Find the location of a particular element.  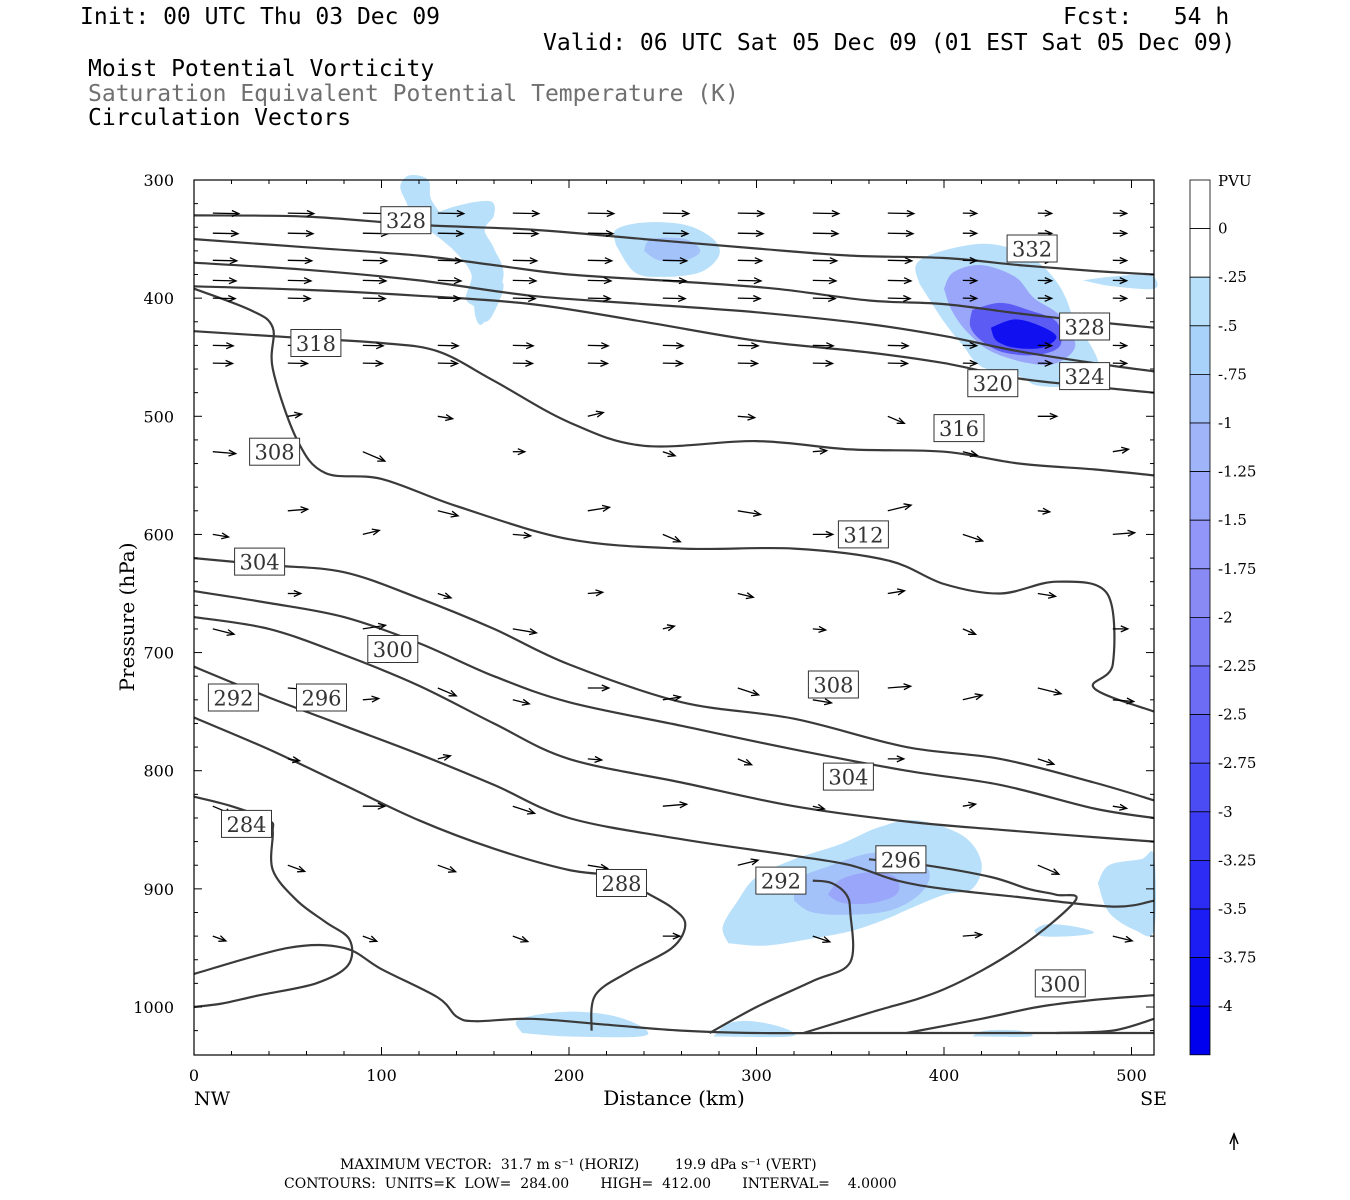

contour-label-17: 292 is located at coordinates (781, 880).